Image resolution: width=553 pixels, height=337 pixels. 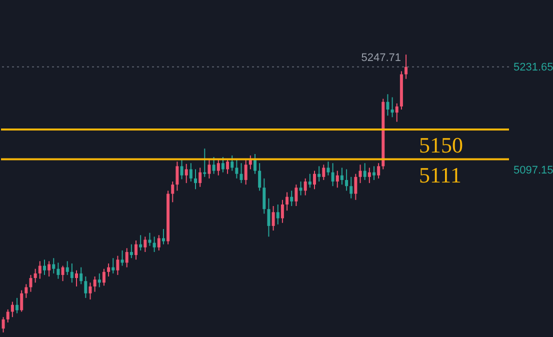 What do you see at coordinates (441, 145) in the screenshot?
I see `ref-line-label: 5150` at bounding box center [441, 145].